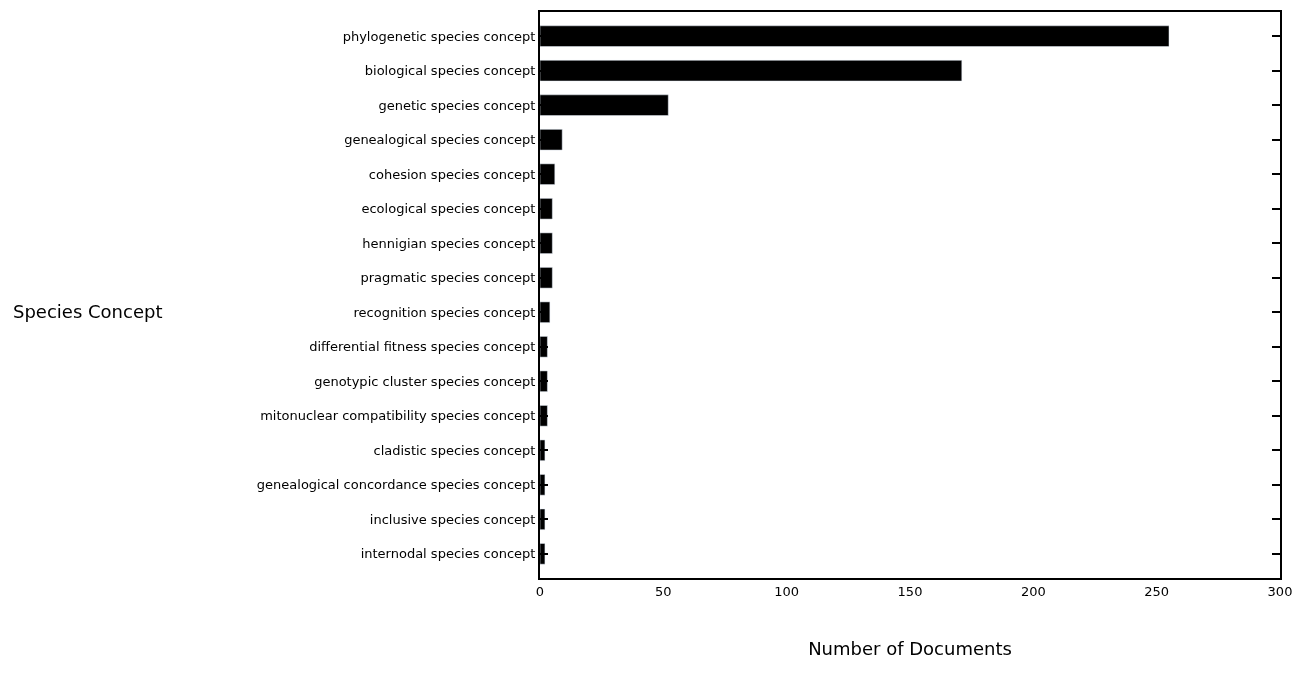 The height and width of the screenshot is (688, 1309). What do you see at coordinates (440, 140) in the screenshot?
I see `y-tick-label: genealogical species concept` at bounding box center [440, 140].